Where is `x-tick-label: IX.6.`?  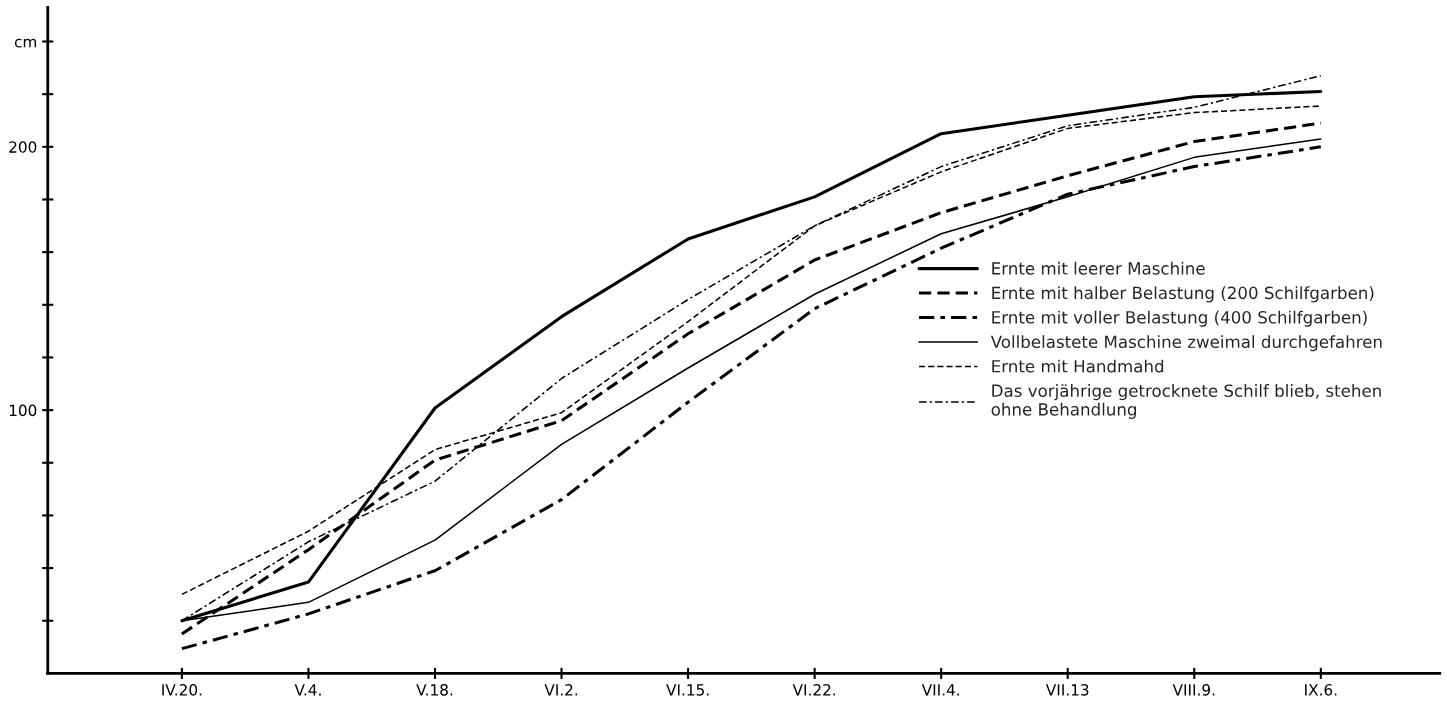
x-tick-label: IX.6. is located at coordinates (1321, 690).